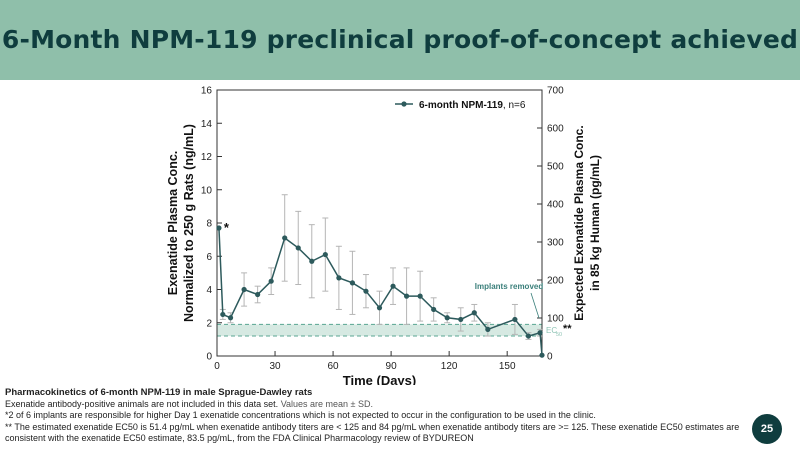 The image size is (800, 450). I want to click on y-tick-label: 0, so click(209, 357).